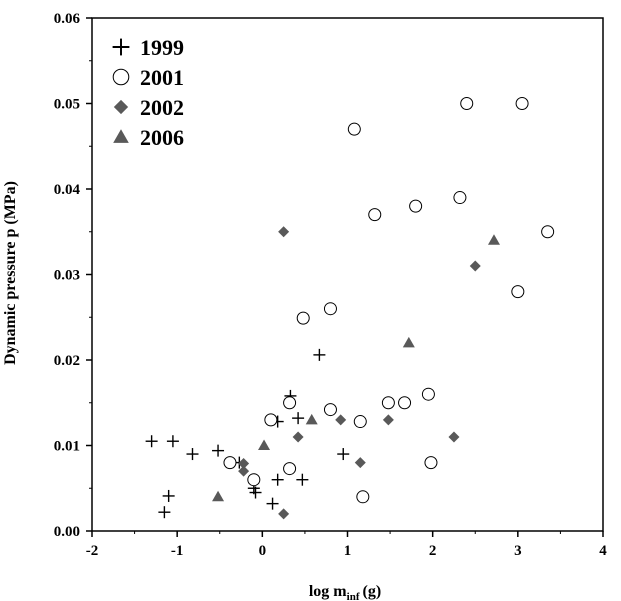 Image resolution: width=621 pixels, height=601 pixels. Describe the element at coordinates (162, 107) in the screenshot. I see `legend-label: 2002` at that location.